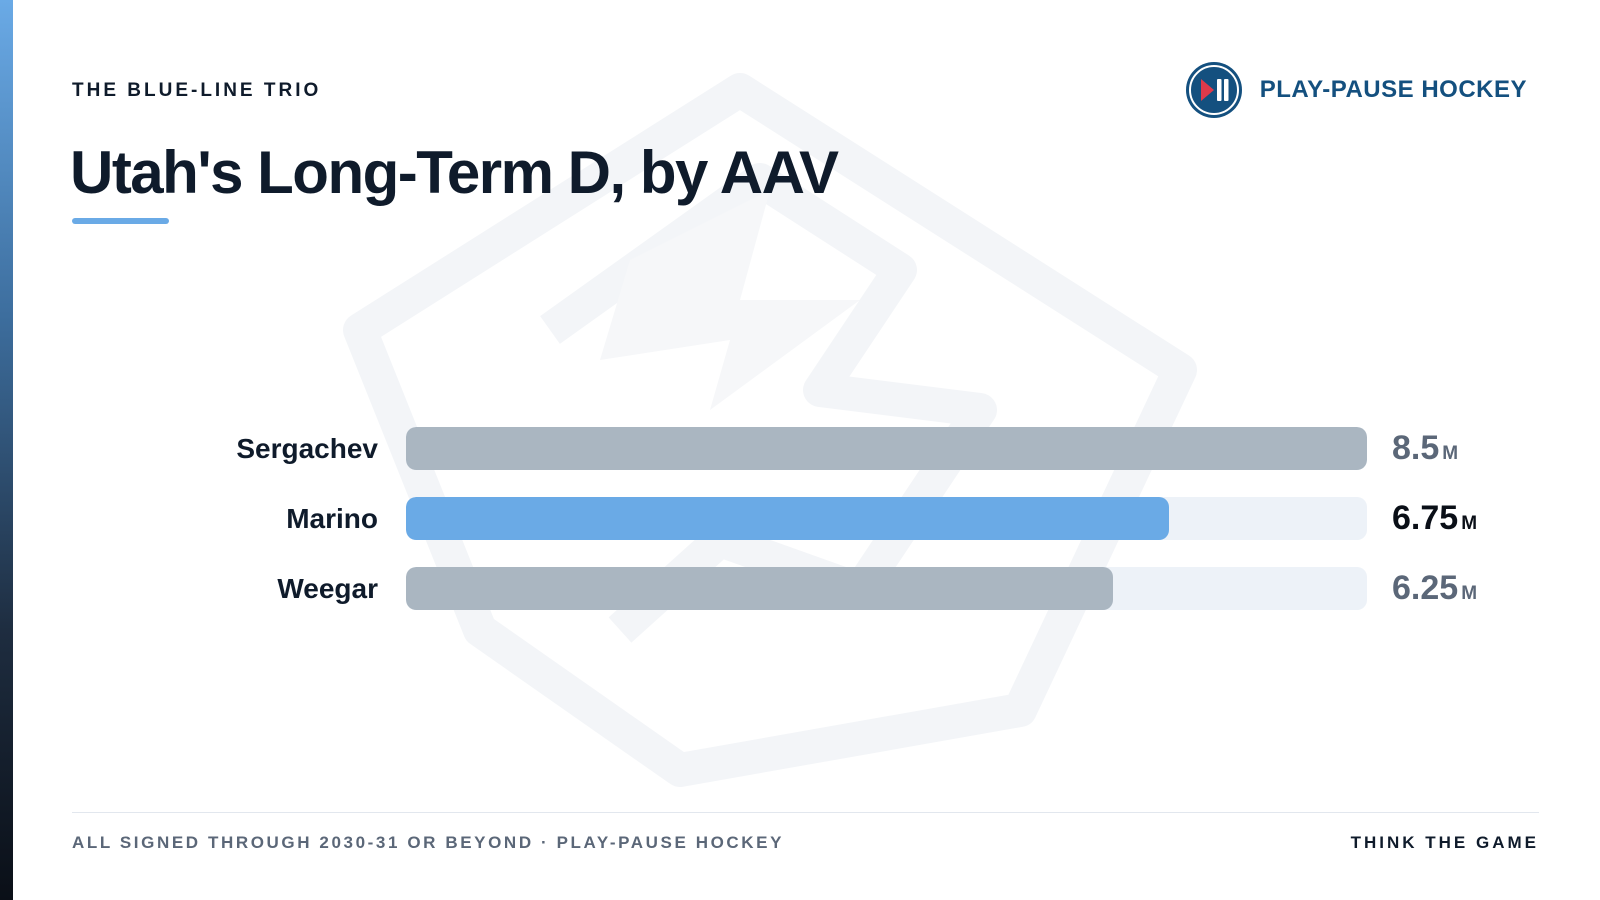  I want to click on bar-category-label: Weegar, so click(327, 588).